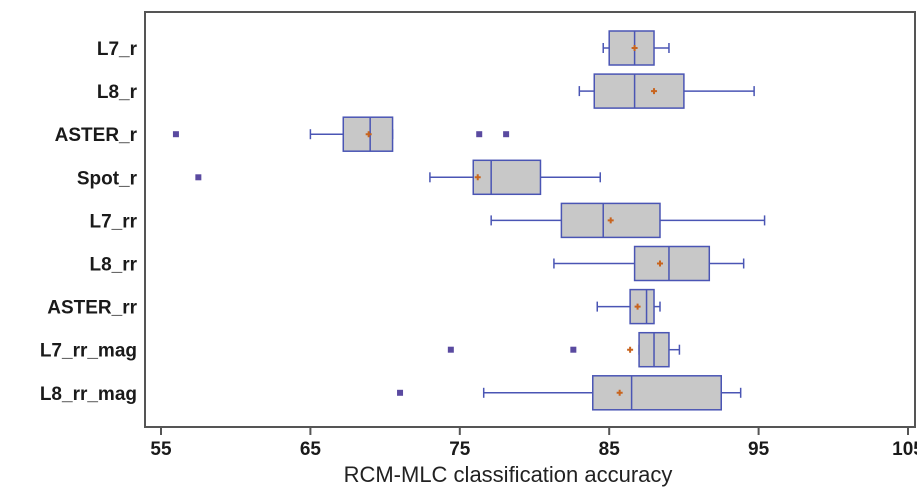 Image resolution: width=917 pixels, height=487 pixels. Describe the element at coordinates (904, 449) in the screenshot. I see `x-tick-label: 105` at that location.